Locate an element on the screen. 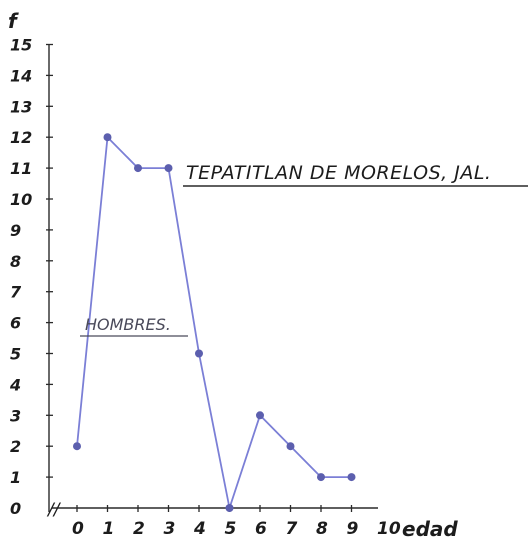 The height and width of the screenshot is (545, 530). y-tick-label: 6 is located at coordinates (15, 323).